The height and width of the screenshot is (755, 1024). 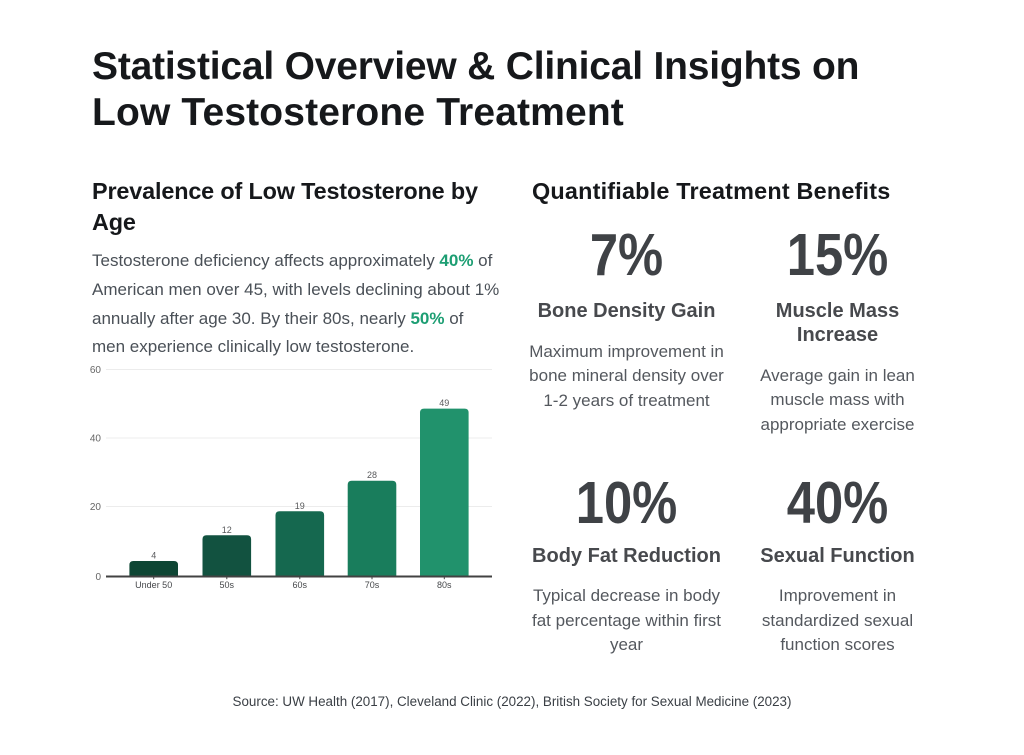 What do you see at coordinates (227, 585) in the screenshot?
I see `svg-text: 50s` at bounding box center [227, 585].